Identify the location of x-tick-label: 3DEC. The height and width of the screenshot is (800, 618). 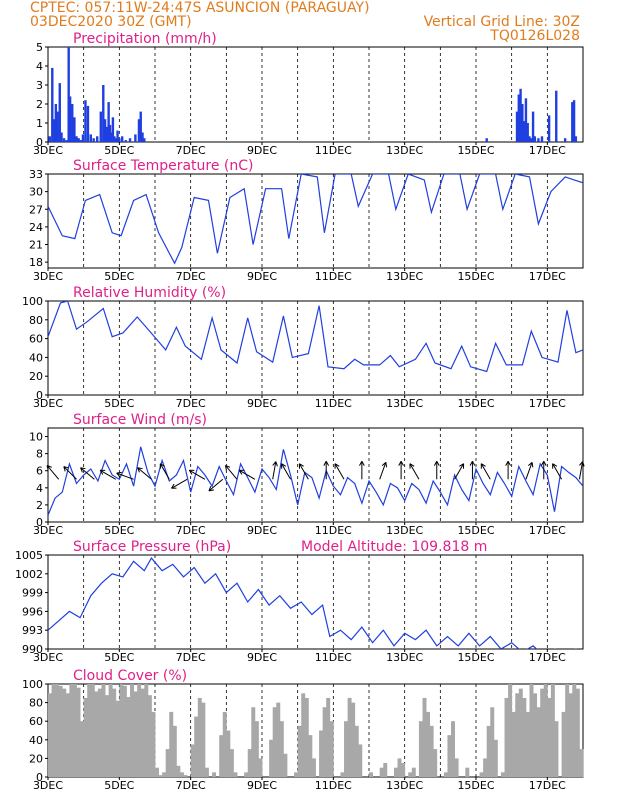
(48, 403).